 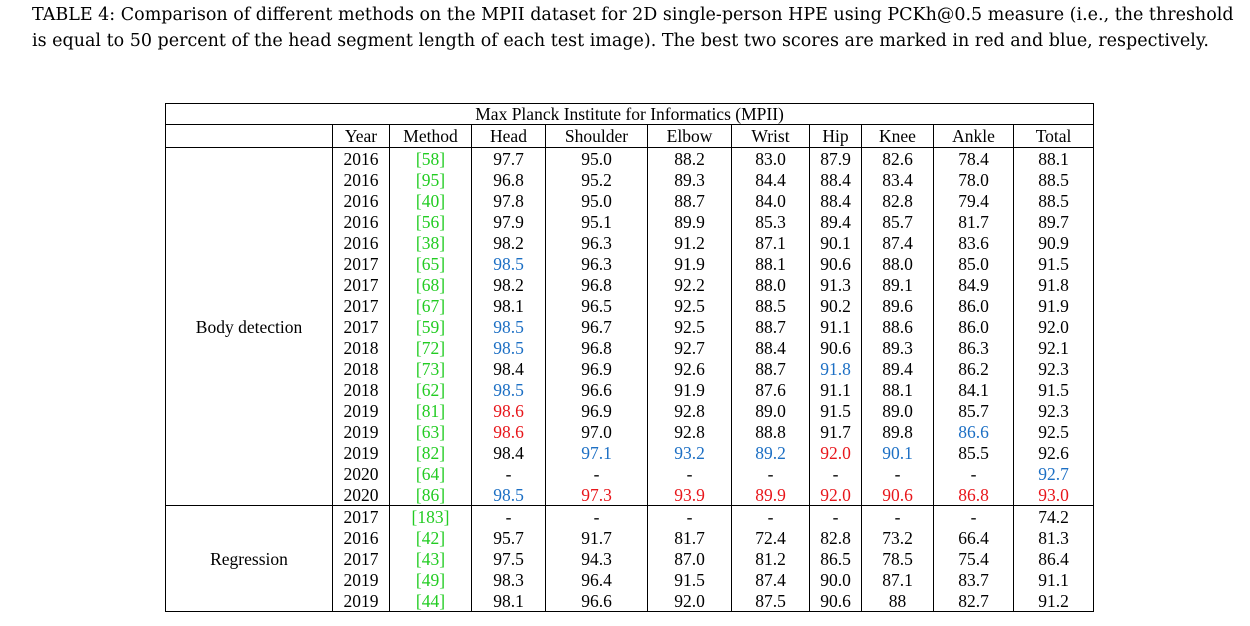 I want to click on score-cell: 89.9, so click(x=770, y=495).